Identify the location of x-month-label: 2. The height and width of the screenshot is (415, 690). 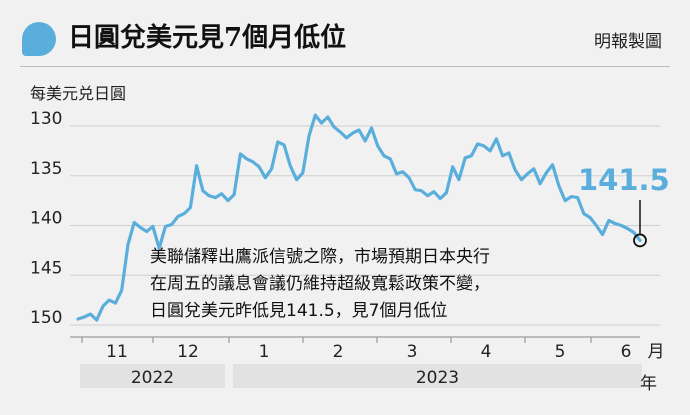
(338, 352).